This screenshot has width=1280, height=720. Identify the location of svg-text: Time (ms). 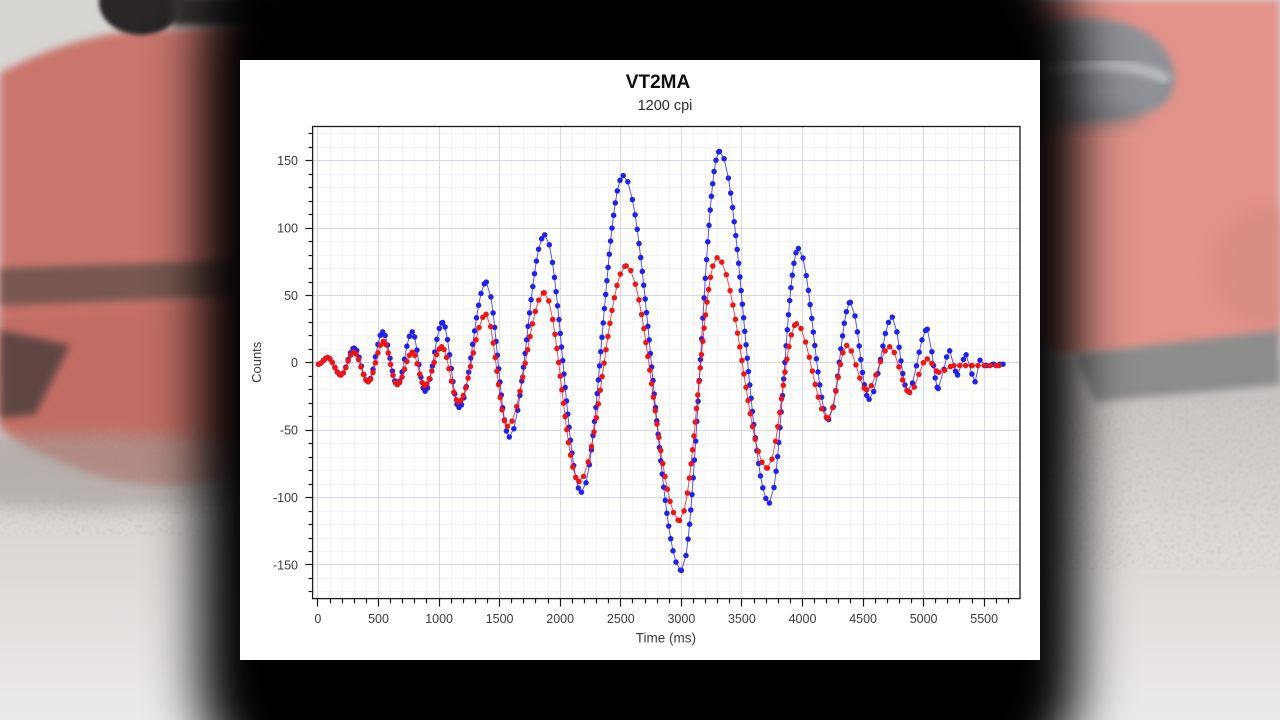
(666, 638).